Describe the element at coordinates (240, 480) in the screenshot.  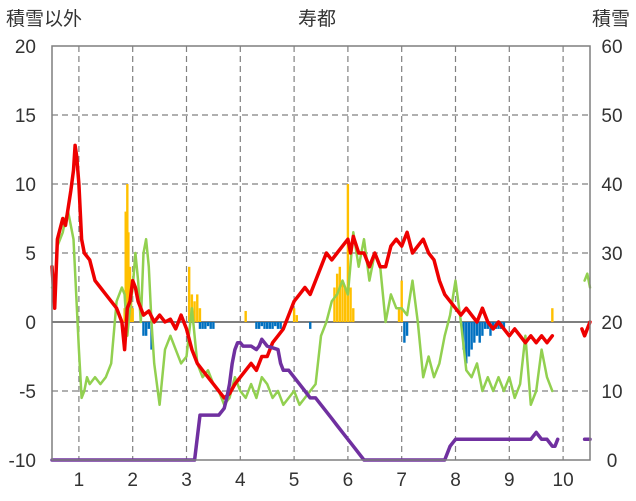
I see `x-tick-label: 4` at that location.